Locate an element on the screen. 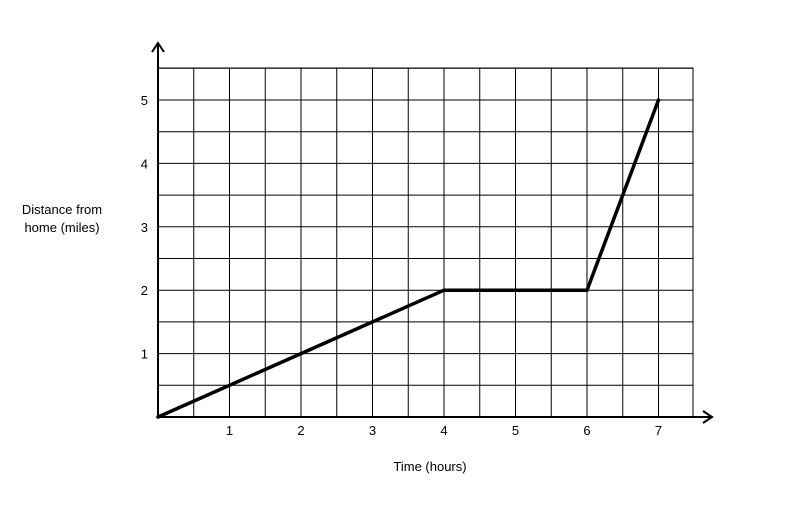 The width and height of the screenshot is (800, 510). x-tick-label: 6 is located at coordinates (586, 430).